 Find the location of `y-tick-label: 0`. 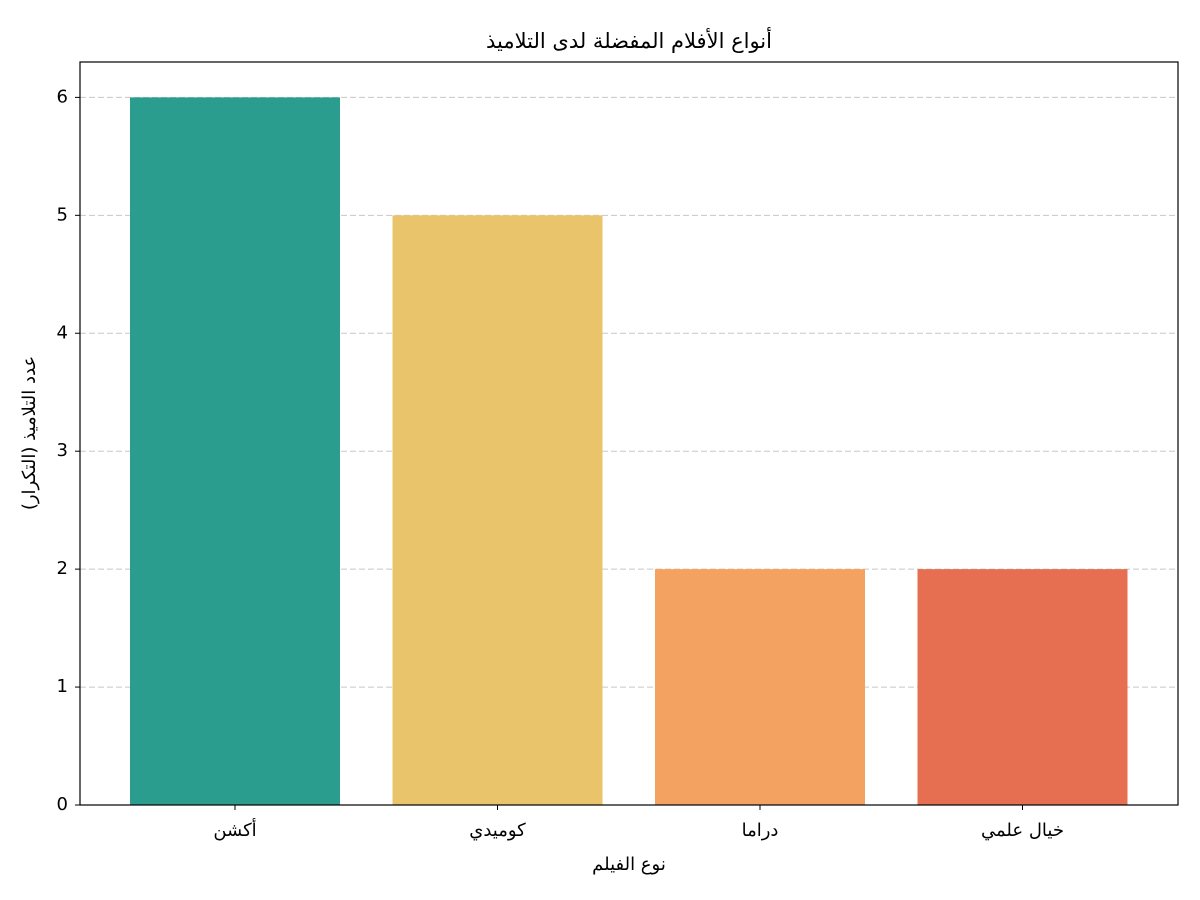

y-tick-label: 0 is located at coordinates (62, 804).